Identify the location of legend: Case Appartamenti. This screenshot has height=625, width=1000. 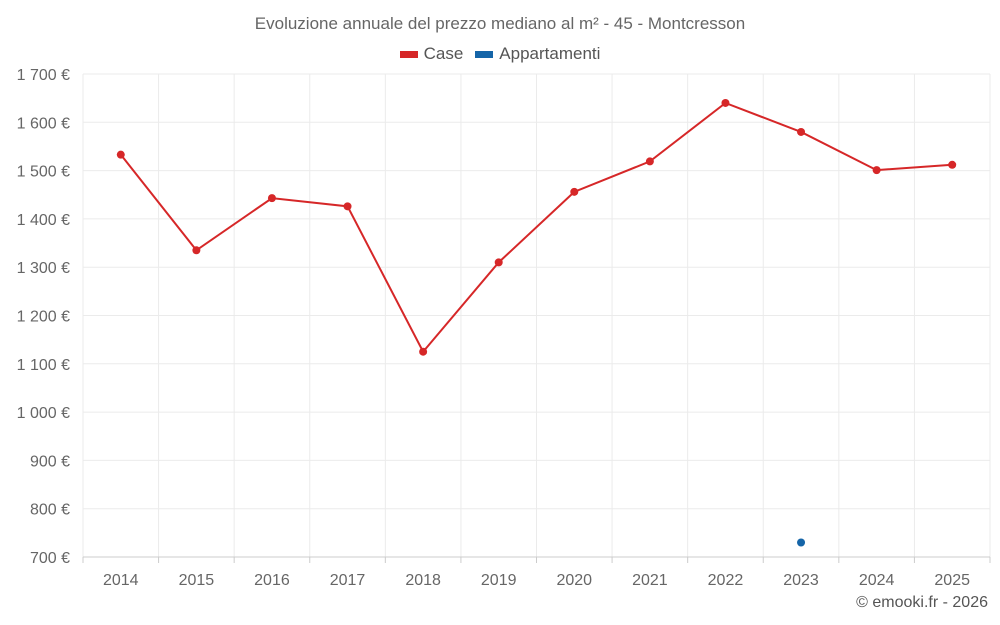
(500, 54).